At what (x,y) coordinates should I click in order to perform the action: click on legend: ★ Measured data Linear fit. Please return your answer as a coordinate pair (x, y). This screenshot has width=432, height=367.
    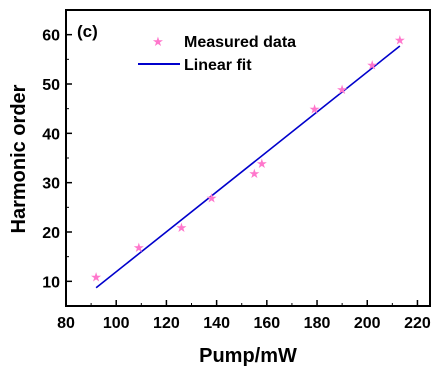
    Looking at the image, I should click on (217, 54).